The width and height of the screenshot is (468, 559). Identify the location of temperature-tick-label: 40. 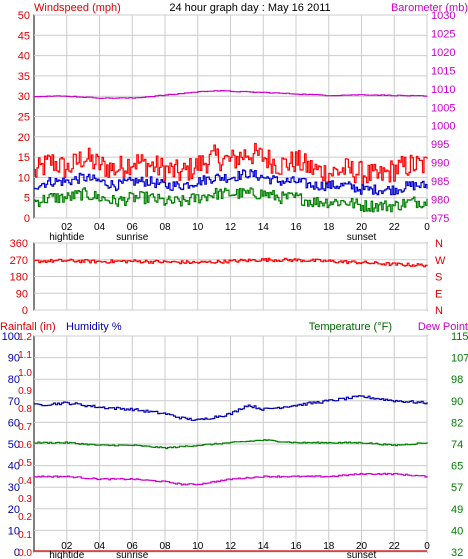
(457, 531).